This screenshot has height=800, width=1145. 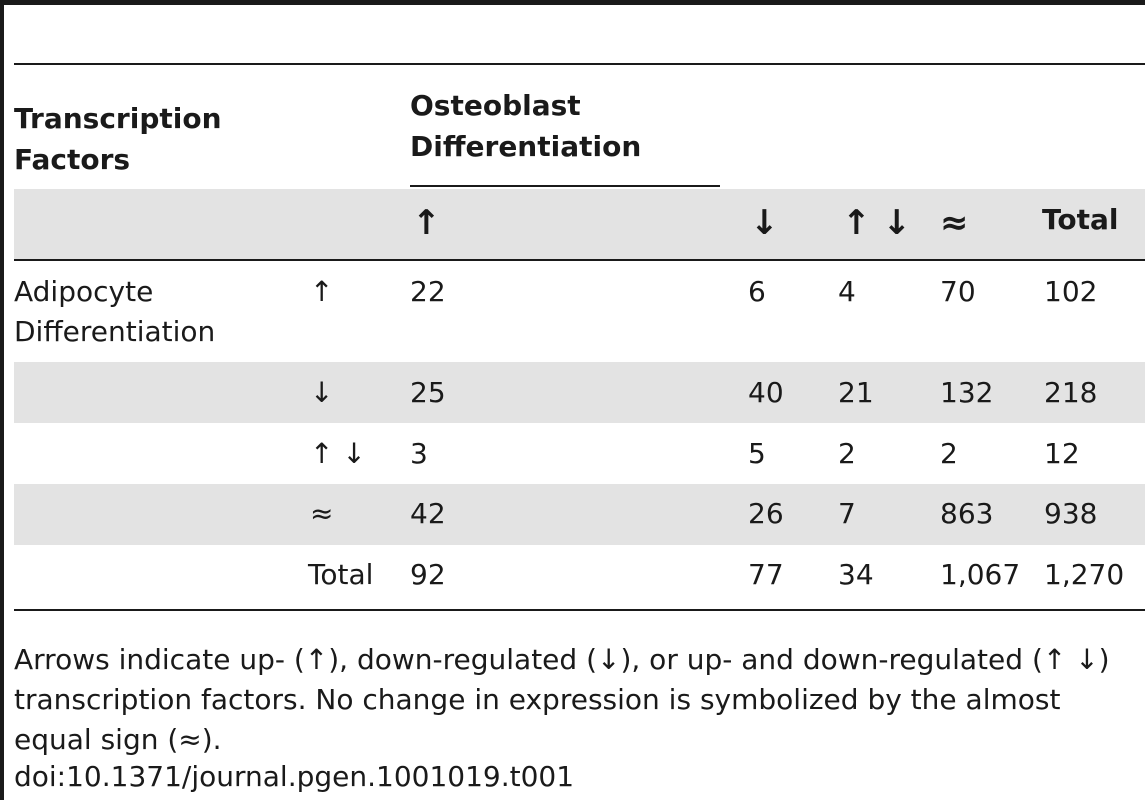 I want to click on table-top-rule, so click(x=579, y=64).